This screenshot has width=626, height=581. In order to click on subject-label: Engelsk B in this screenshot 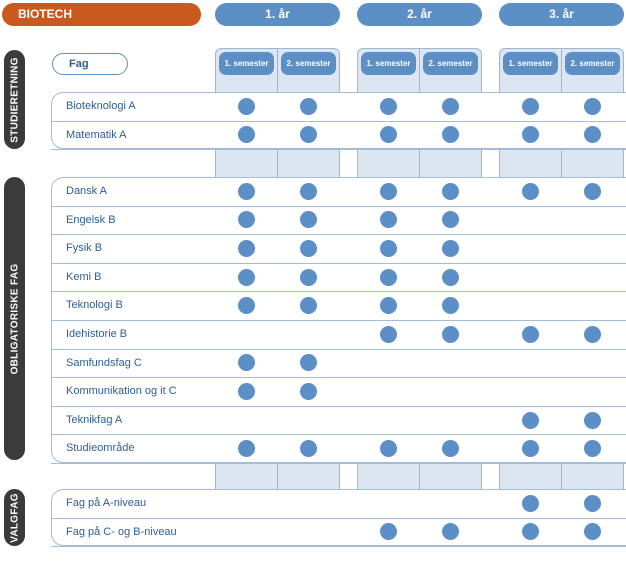, I will do `click(91, 219)`.